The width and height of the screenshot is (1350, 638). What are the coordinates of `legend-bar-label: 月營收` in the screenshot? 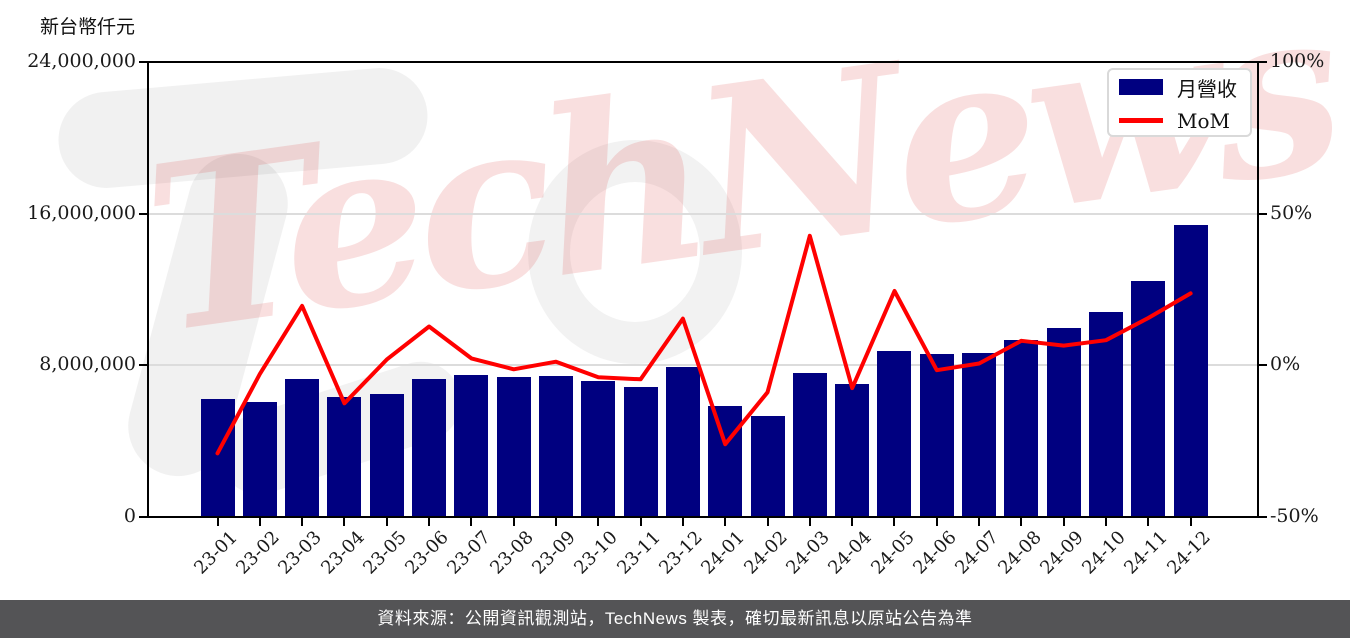 It's located at (1207, 88).